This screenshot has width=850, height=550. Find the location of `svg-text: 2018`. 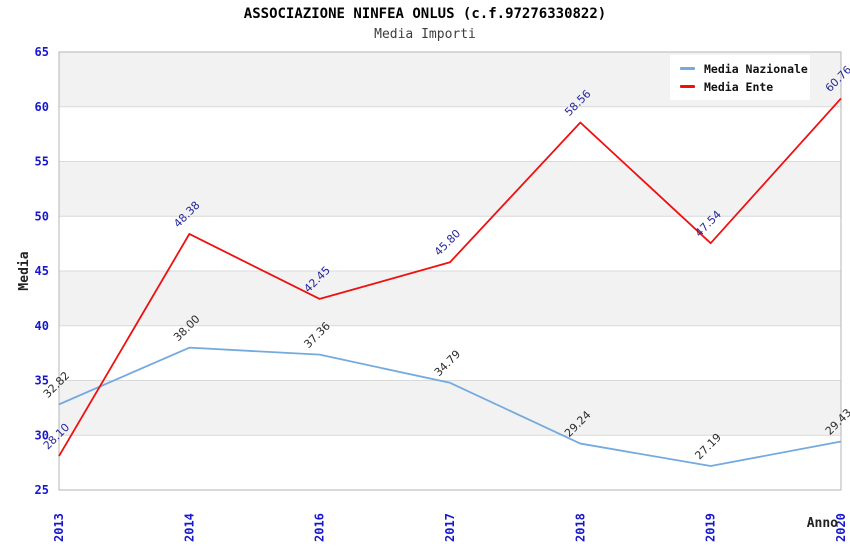

svg-text: 2018 is located at coordinates (580, 527).